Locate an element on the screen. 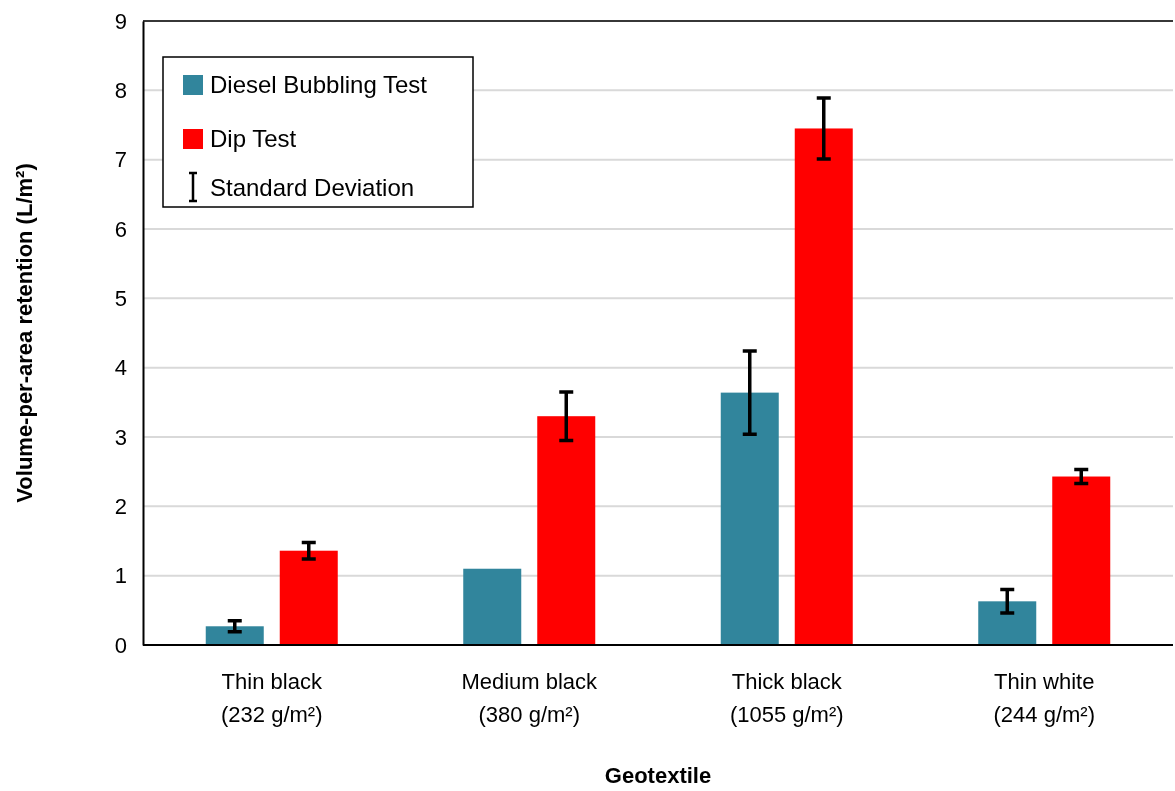  x-tick-label: Thin white (244 g/m²) is located at coordinates (1044, 698).